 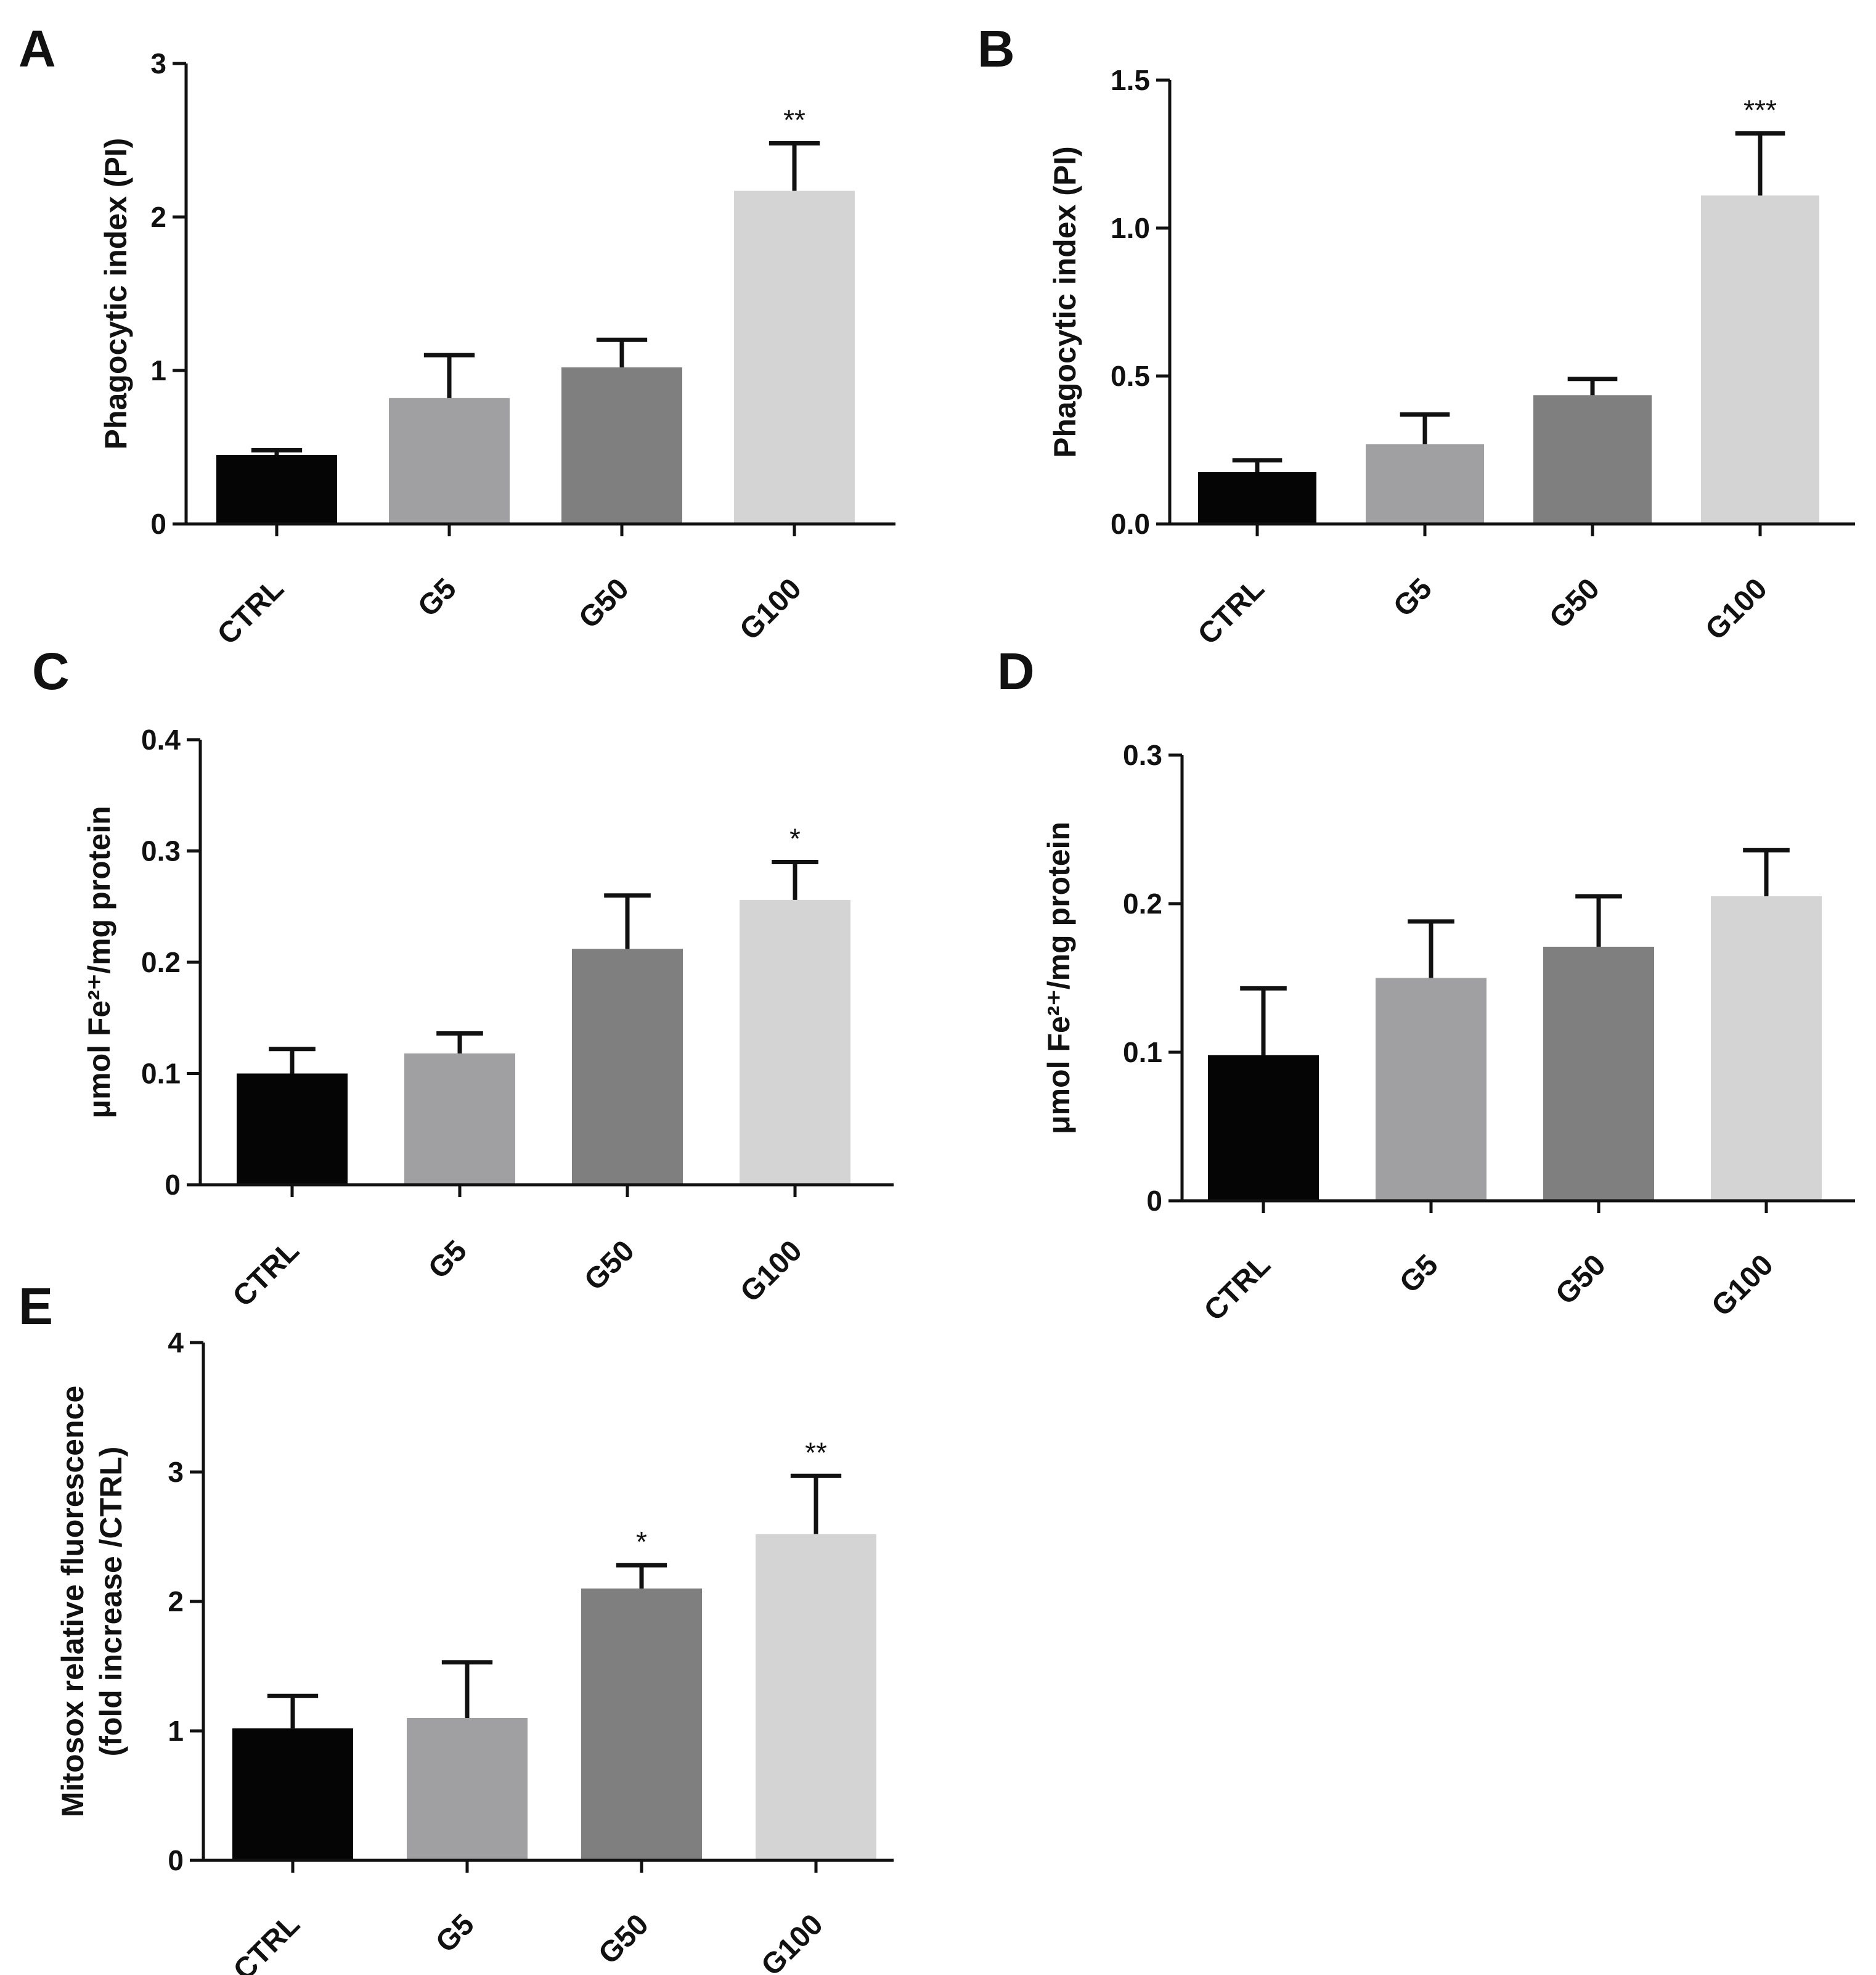 What do you see at coordinates (1130, 376) in the screenshot?
I see `y-tick-label: 0.5` at bounding box center [1130, 376].